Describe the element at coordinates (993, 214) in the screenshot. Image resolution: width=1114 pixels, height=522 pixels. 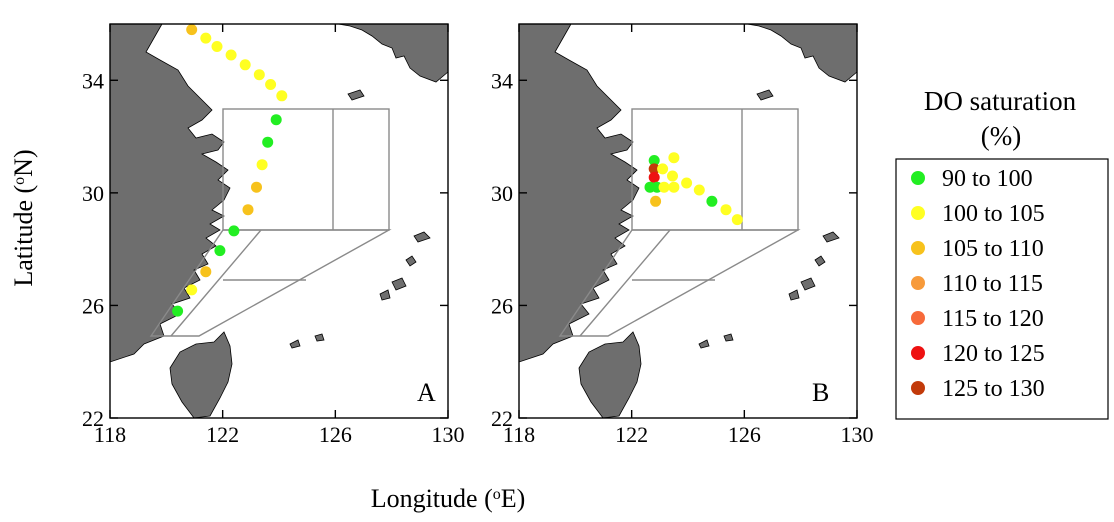
I see `legend-label: 100 to 105` at that location.